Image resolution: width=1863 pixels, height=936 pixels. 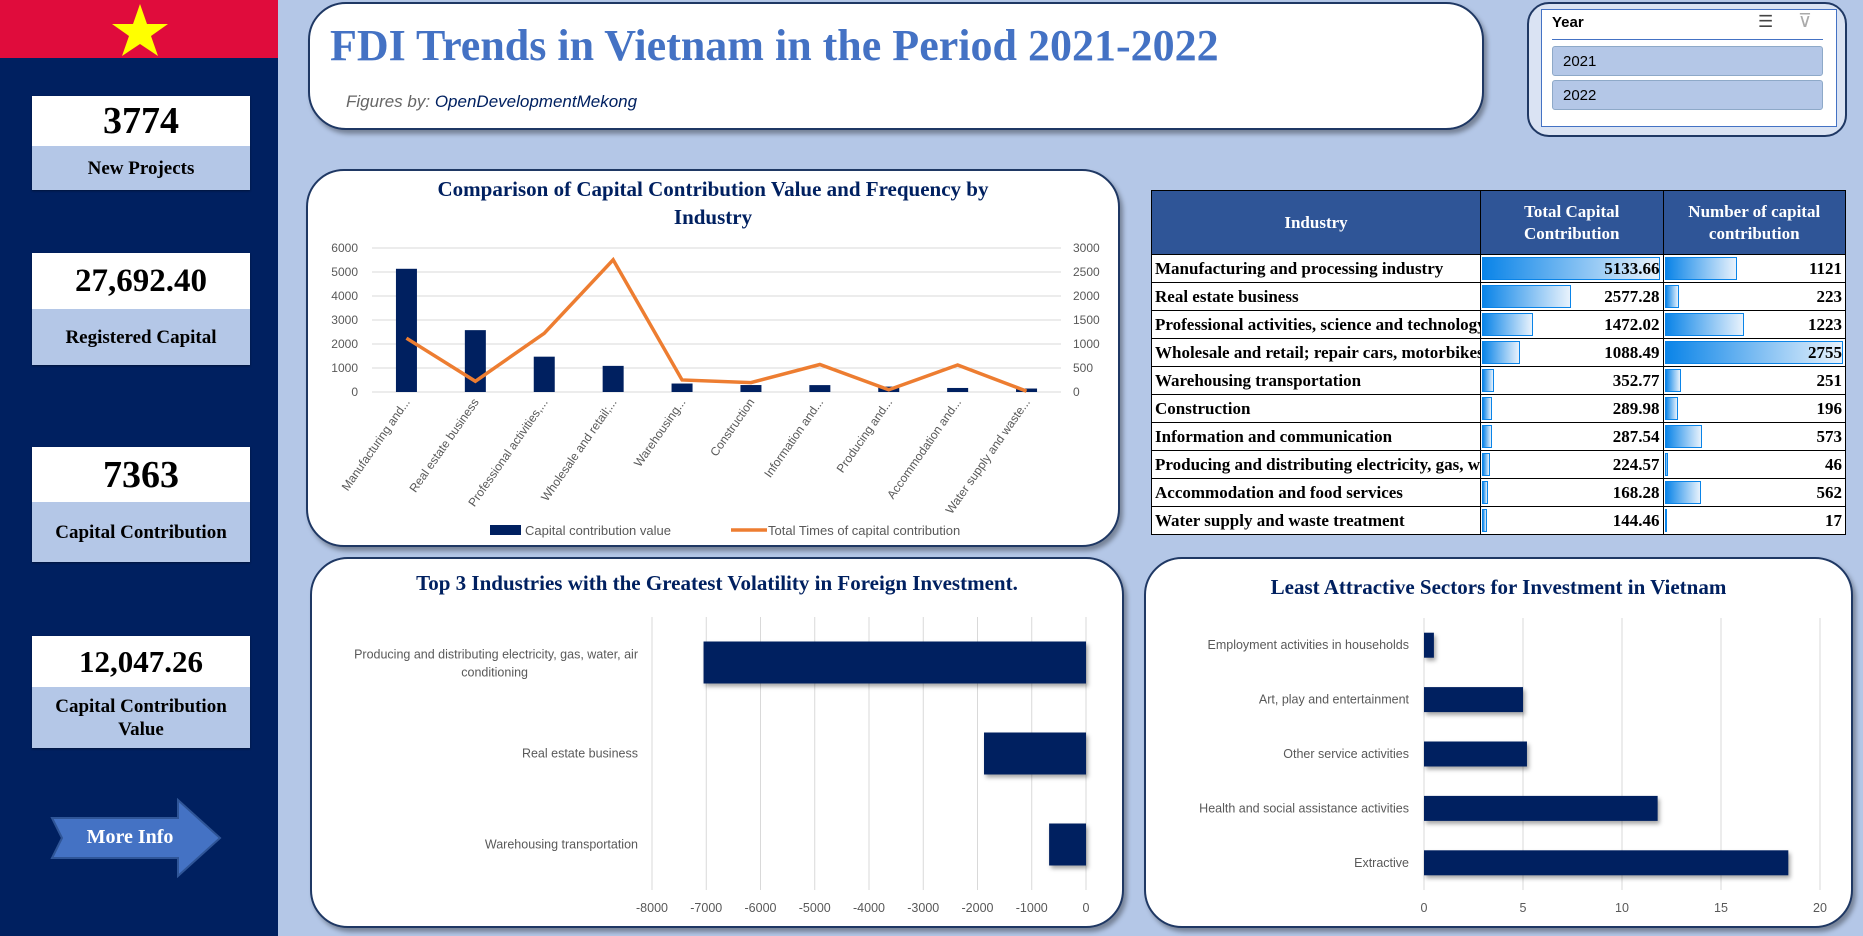 What do you see at coordinates (1572, 296) in the screenshot?
I see `total-cell: 2577.28` at bounding box center [1572, 296].